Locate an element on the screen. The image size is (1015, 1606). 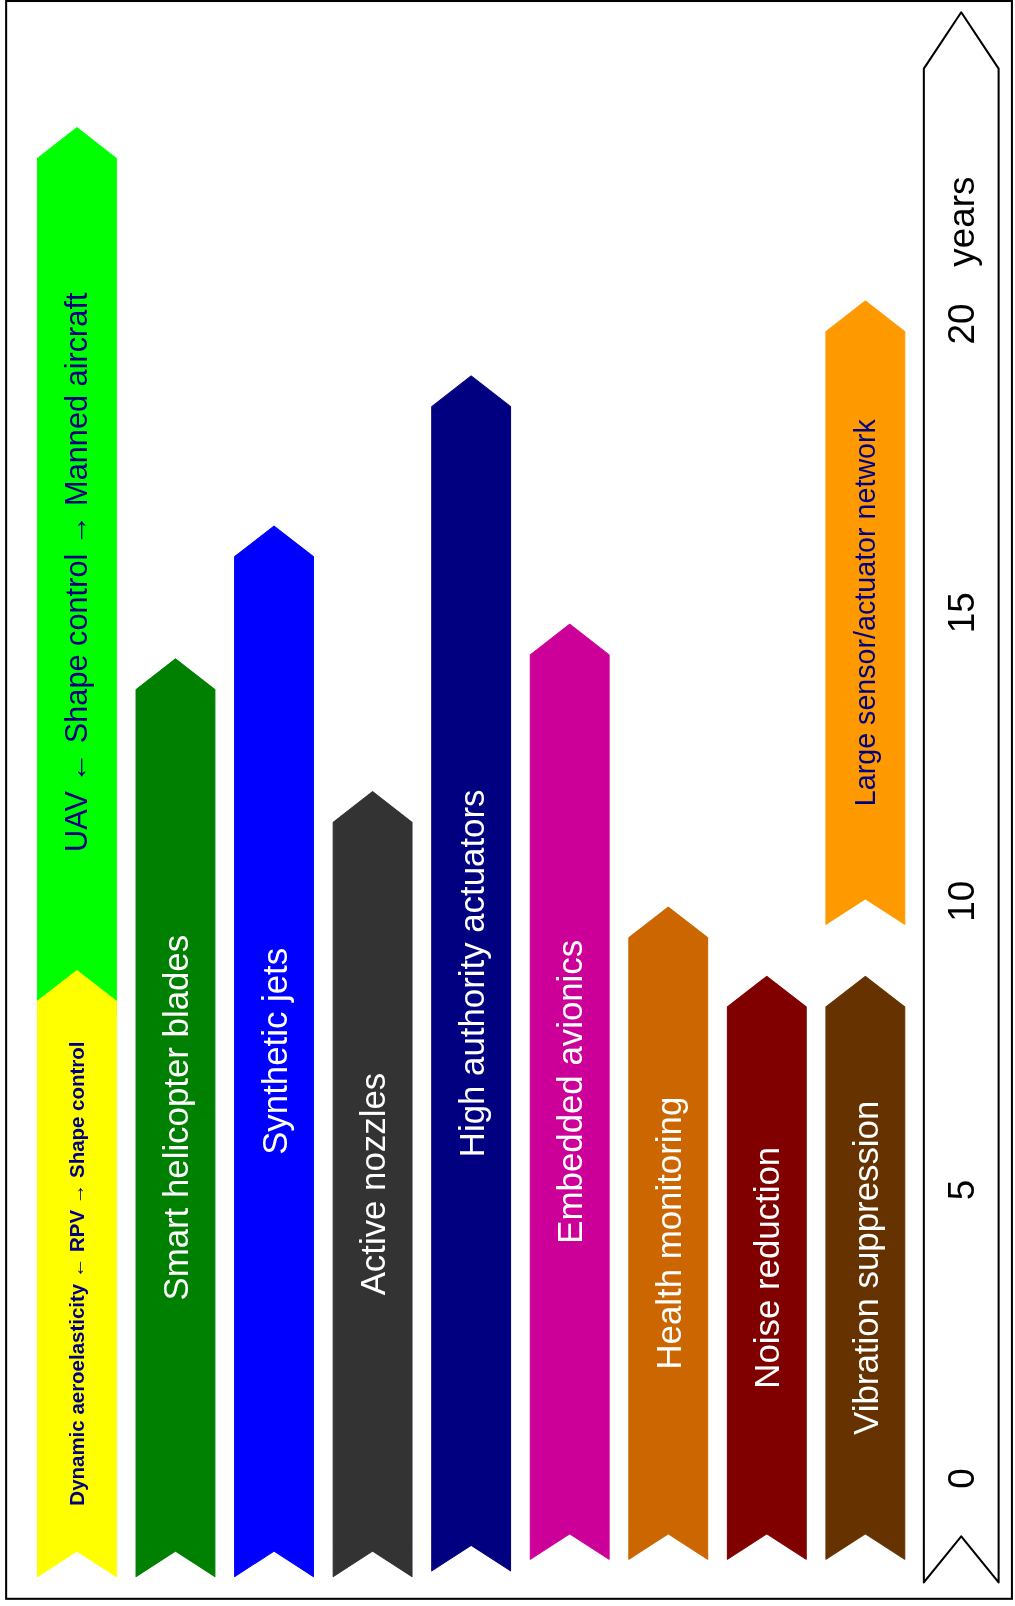
data-label: Large sensor/actuator network is located at coordinates (865, 612).